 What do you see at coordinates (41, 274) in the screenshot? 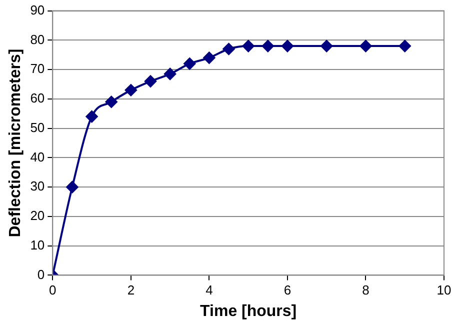
I see `y-tick-label: 0` at bounding box center [41, 274].